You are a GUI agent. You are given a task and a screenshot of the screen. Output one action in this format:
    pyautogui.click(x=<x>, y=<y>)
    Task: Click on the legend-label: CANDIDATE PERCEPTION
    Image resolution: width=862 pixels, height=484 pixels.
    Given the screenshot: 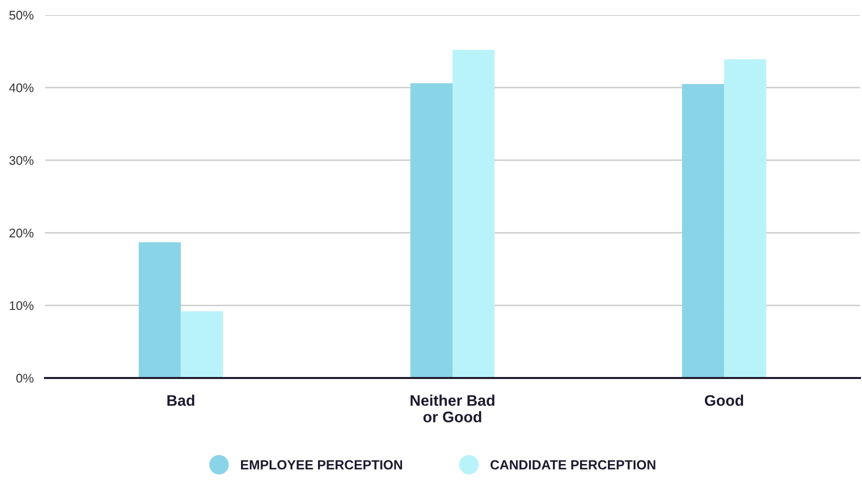 What is the action you would take?
    pyautogui.click(x=573, y=465)
    